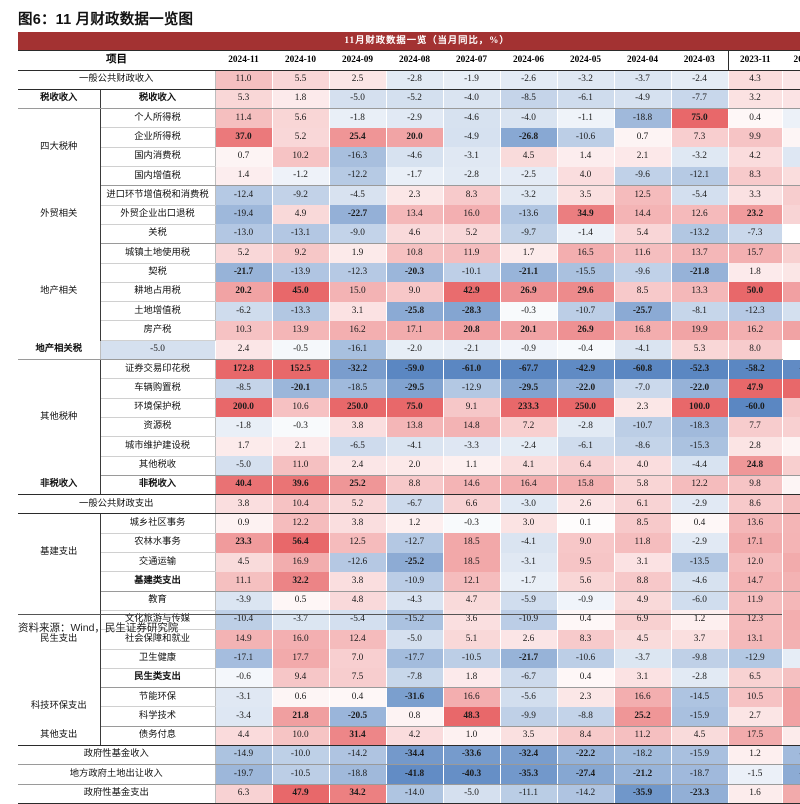 Image resolution: width=800 pixels, height=804 pixels. What do you see at coordinates (755, 118) in the screenshot?
I see `cell-value: 0.4` at bounding box center [755, 118].